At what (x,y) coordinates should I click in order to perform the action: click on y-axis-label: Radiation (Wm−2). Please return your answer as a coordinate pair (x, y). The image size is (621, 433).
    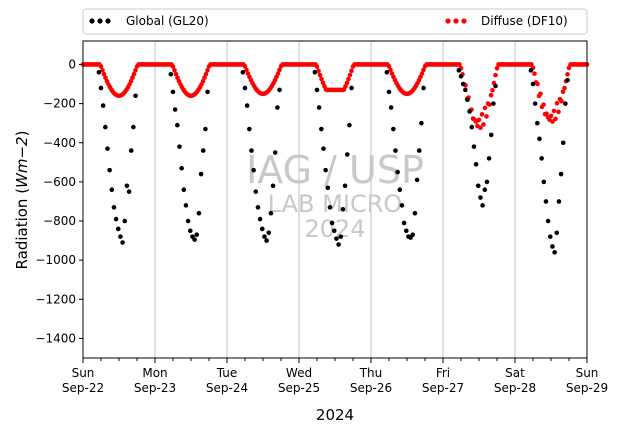
    Looking at the image, I should click on (22, 200).